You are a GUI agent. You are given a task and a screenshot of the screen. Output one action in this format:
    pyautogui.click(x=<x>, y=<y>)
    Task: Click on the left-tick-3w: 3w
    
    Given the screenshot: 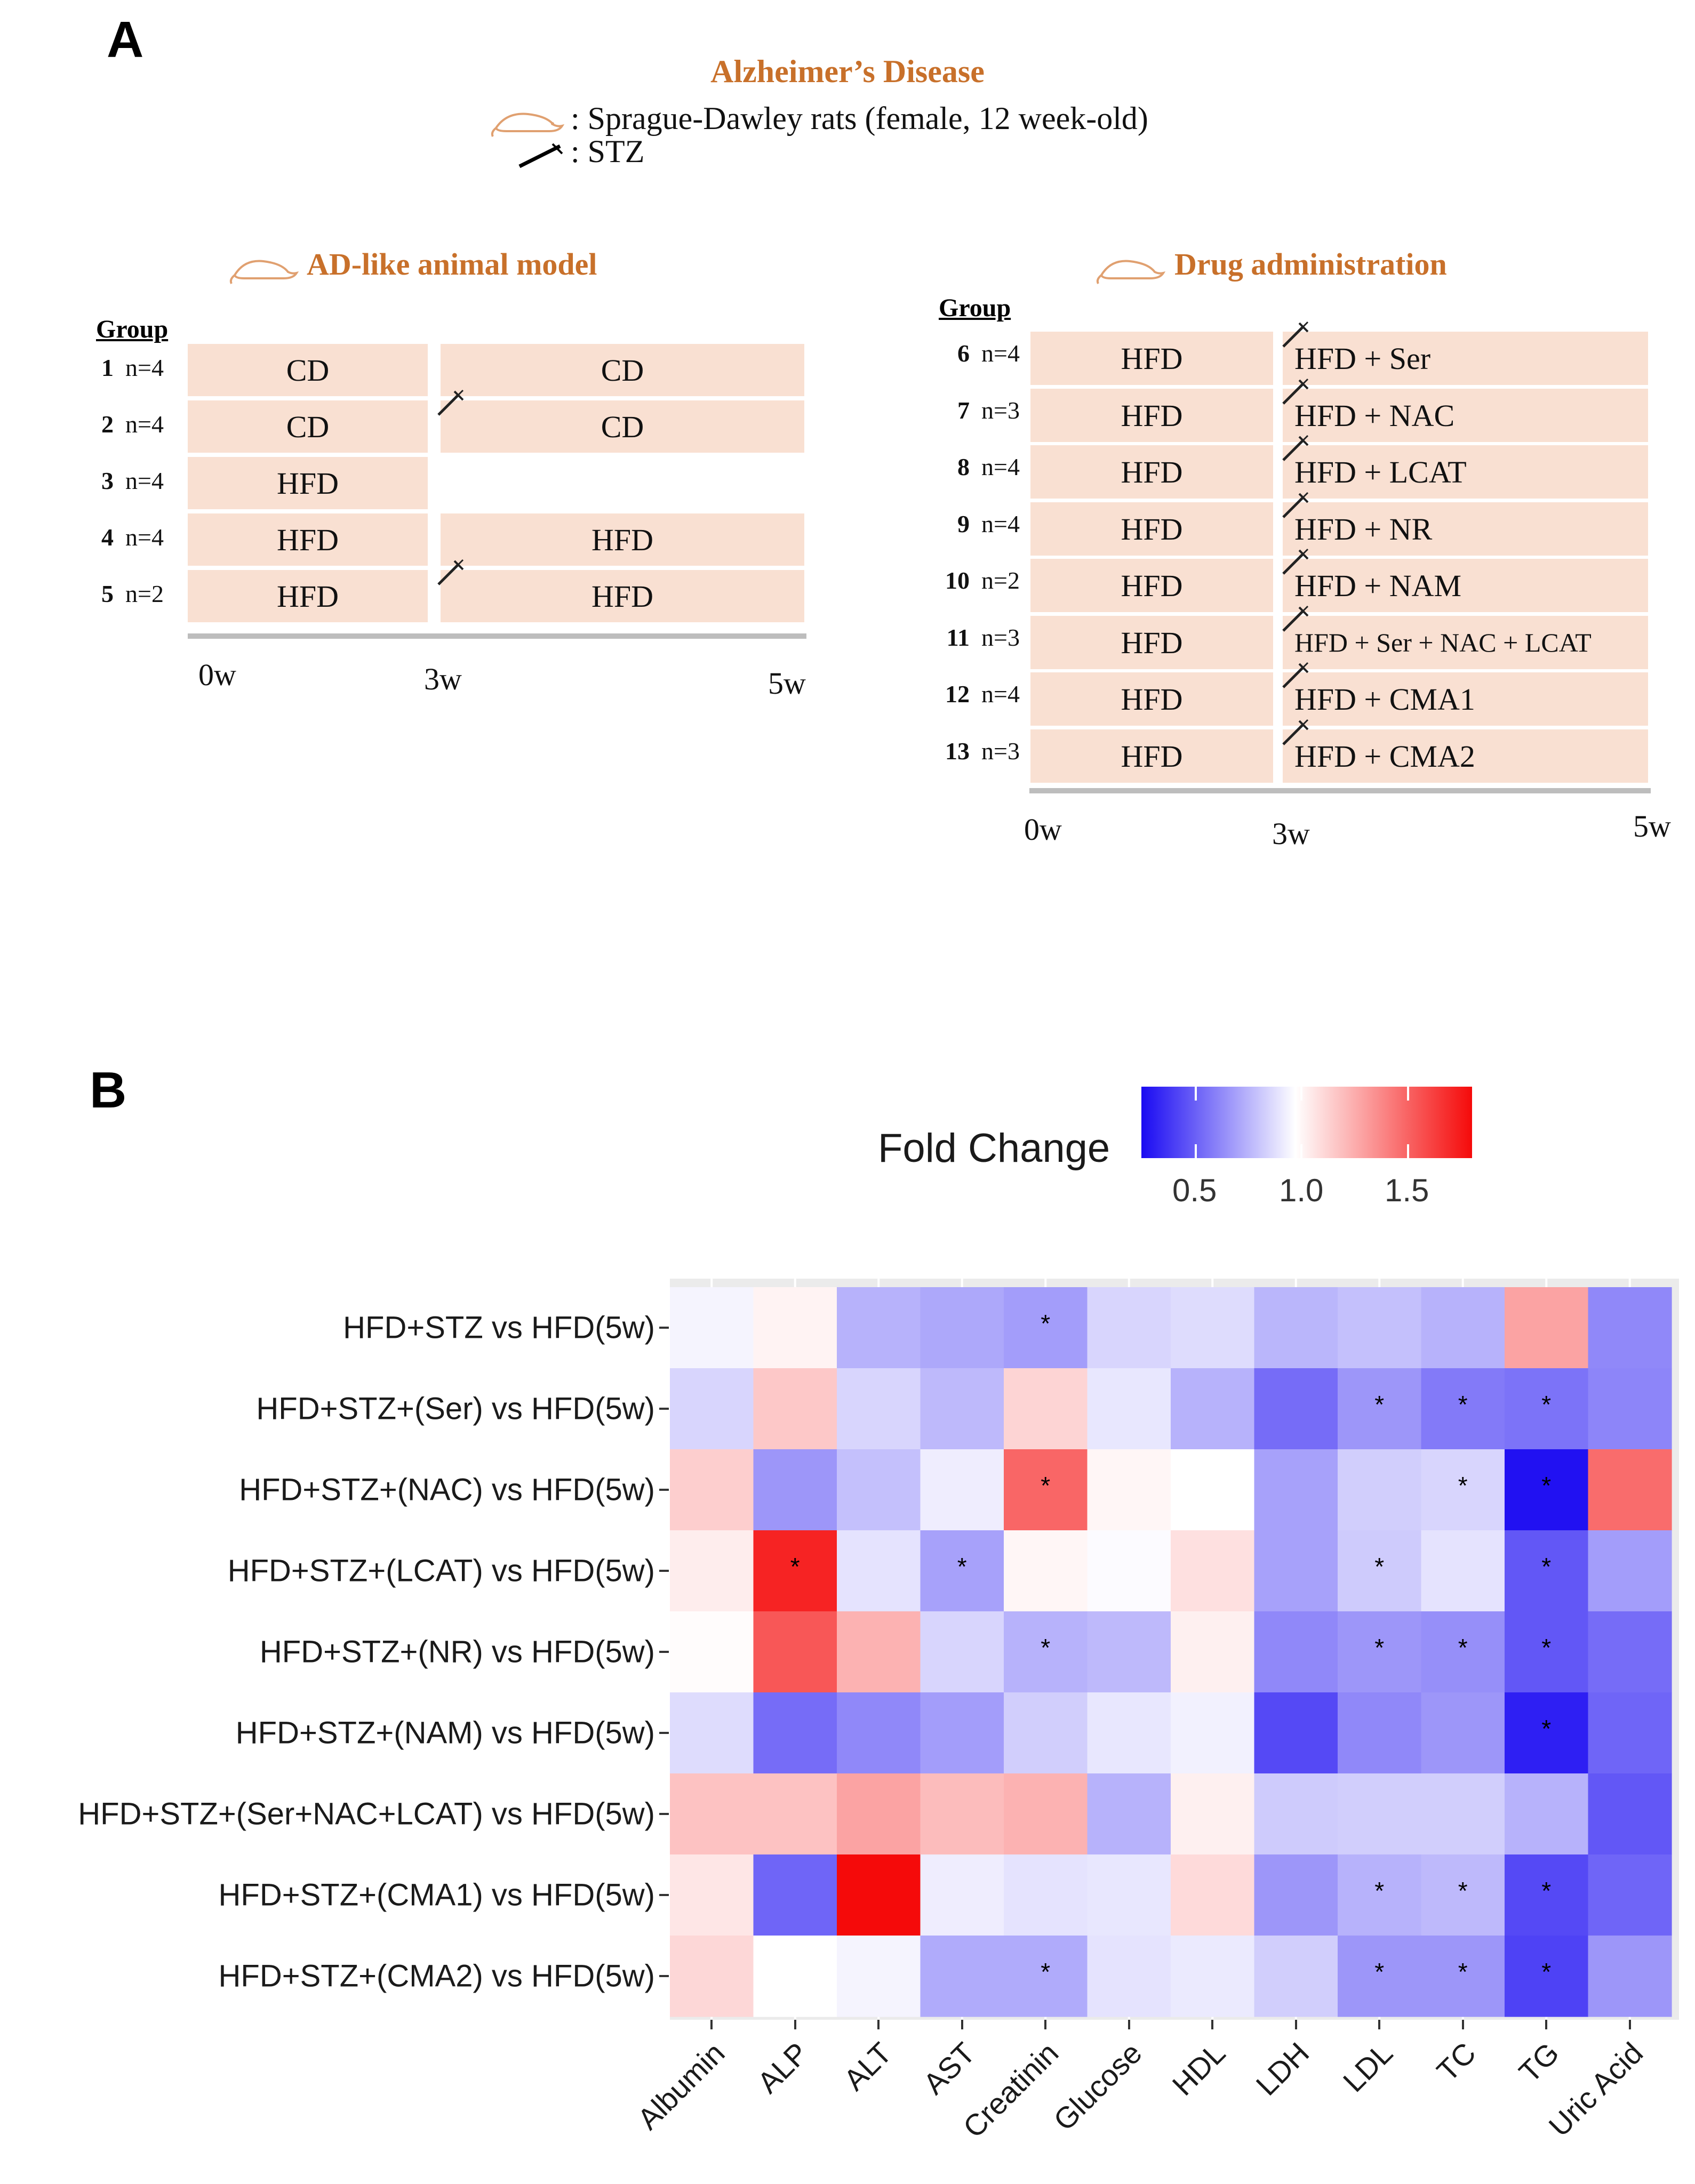 What is the action you would take?
    pyautogui.click(x=443, y=679)
    